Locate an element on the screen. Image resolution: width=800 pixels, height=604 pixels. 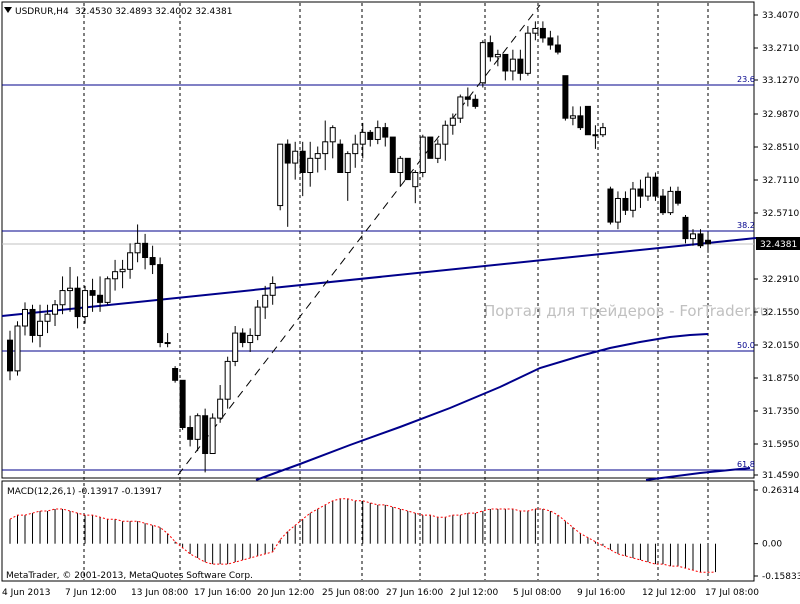
price-axis-label: 31.7350 is located at coordinates (780, 412).